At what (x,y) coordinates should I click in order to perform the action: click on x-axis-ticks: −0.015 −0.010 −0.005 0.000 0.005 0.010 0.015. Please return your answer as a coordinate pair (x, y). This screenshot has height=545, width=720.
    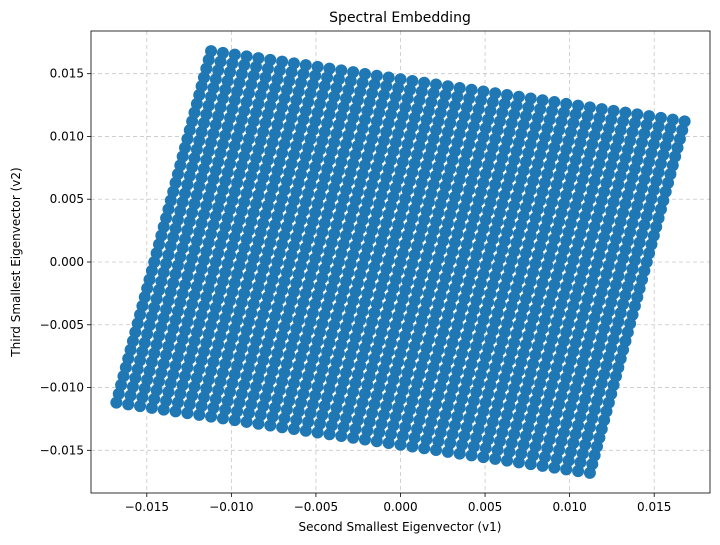
    Looking at the image, I should click on (398, 503).